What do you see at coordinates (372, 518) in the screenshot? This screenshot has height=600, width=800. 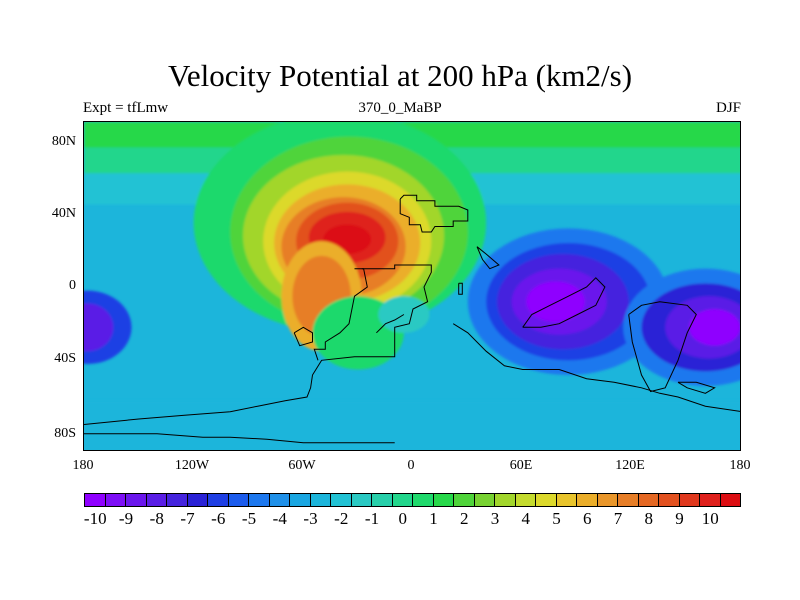 I see `colorbar-label: -1` at bounding box center [372, 518].